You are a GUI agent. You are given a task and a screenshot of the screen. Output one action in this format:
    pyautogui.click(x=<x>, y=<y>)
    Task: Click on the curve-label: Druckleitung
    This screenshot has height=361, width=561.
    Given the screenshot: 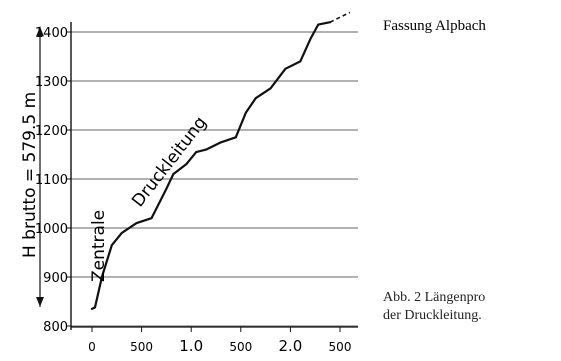 What is the action you would take?
    pyautogui.click(x=169, y=162)
    